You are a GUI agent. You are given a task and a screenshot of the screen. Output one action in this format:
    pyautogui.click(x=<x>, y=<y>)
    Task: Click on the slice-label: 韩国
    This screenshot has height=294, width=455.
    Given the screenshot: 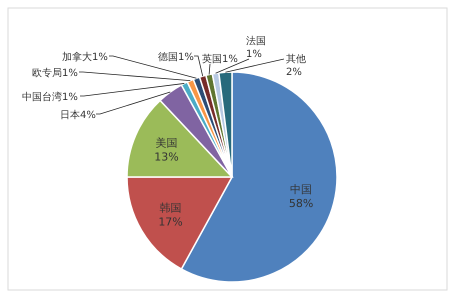 What is the action you would take?
    pyautogui.click(x=171, y=207)
    